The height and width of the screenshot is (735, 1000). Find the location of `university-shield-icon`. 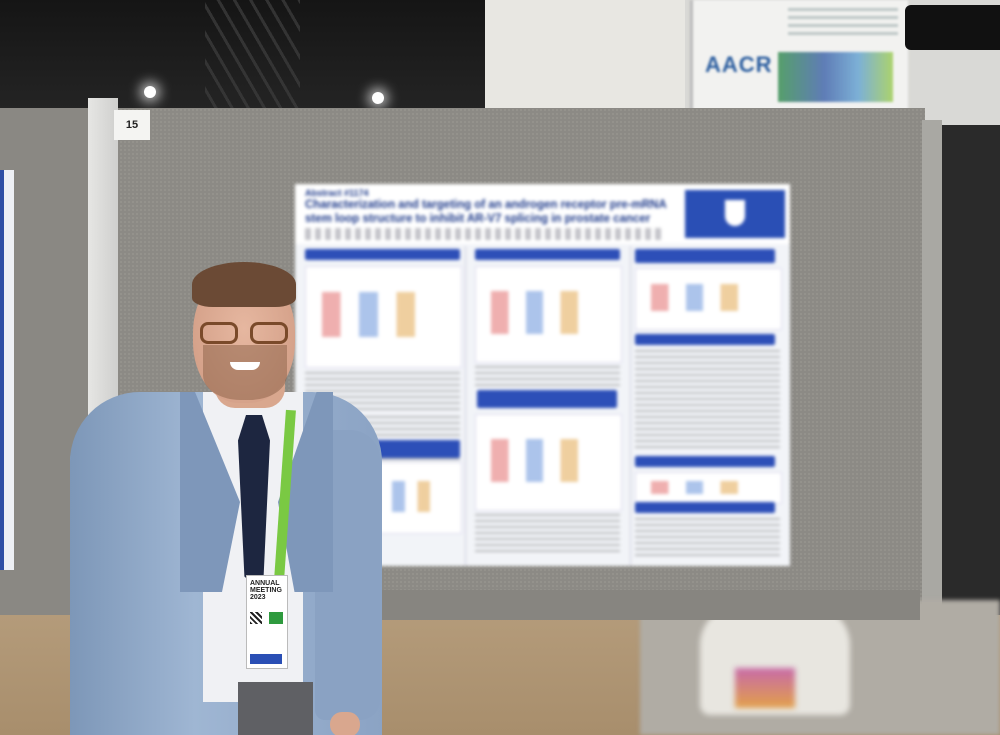

university-shield-icon is located at coordinates (735, 214).